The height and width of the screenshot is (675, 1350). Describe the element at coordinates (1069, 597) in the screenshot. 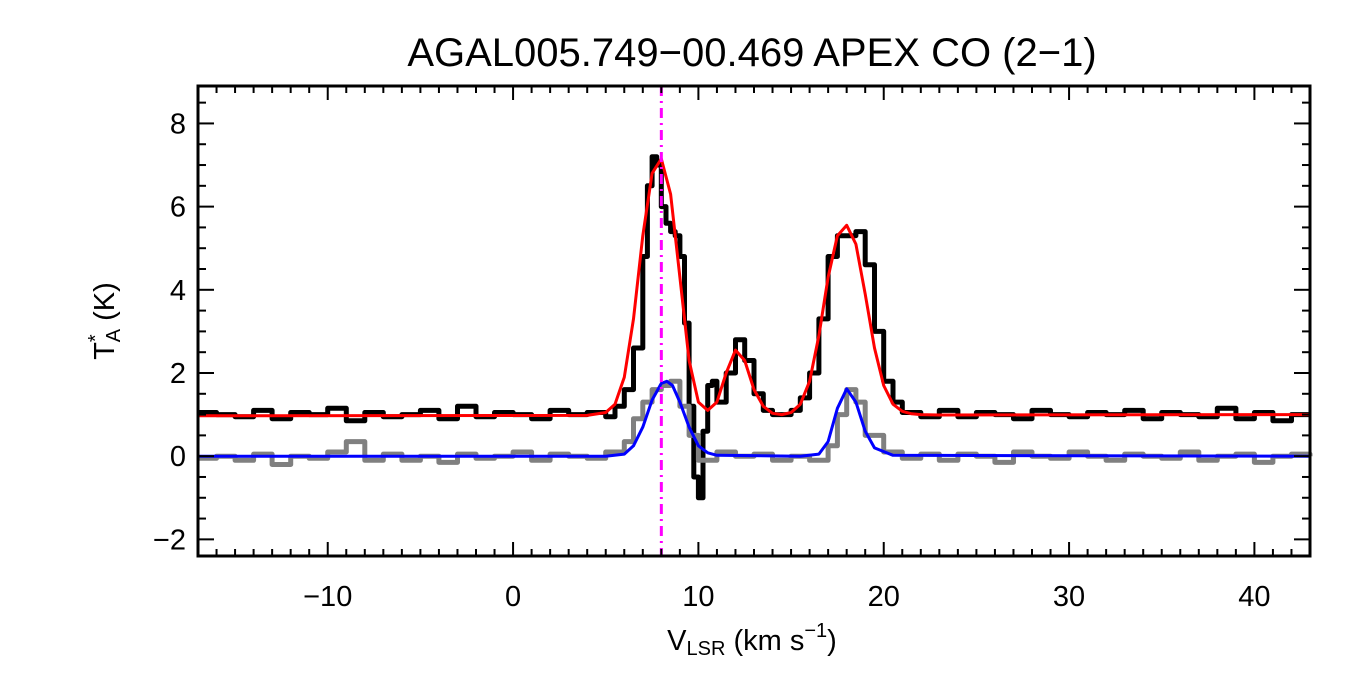

I see `x-tick-label: 30` at that location.